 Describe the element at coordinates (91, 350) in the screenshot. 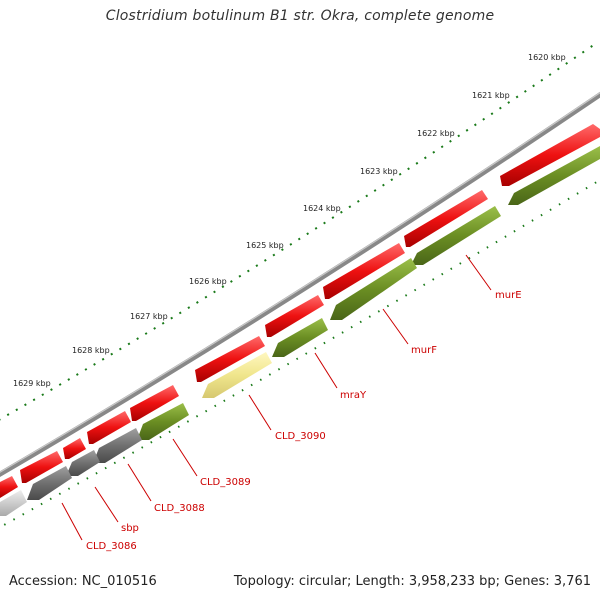

I see `tick-label-1628: 1628 kbp` at that location.